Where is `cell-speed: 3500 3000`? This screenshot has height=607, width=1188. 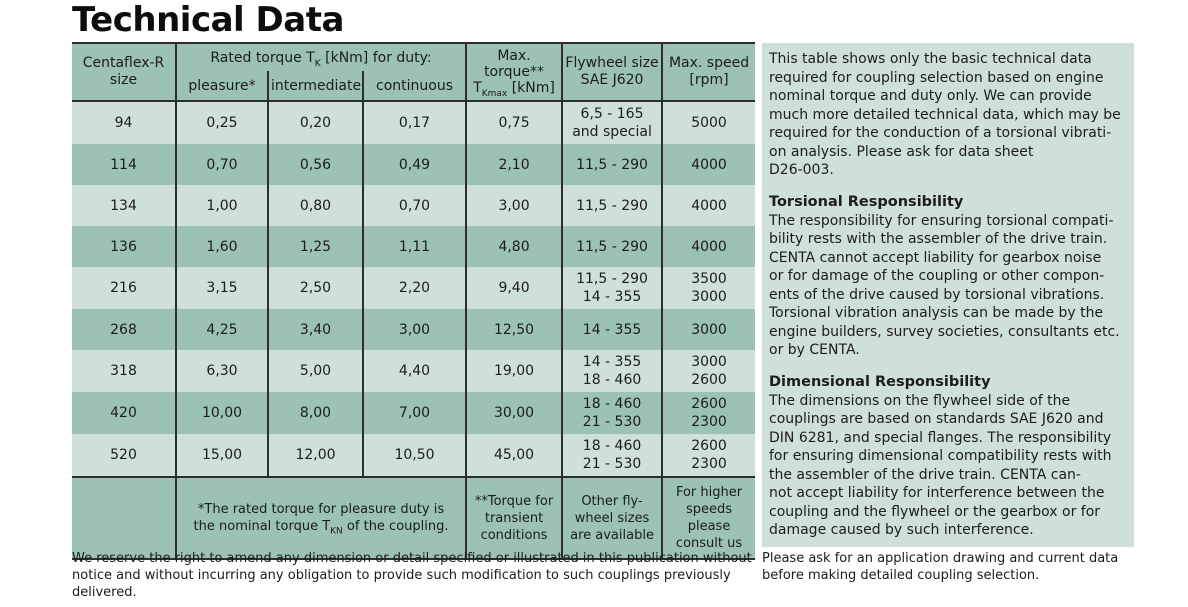 cell-speed: 3500 3000 is located at coordinates (708, 288).